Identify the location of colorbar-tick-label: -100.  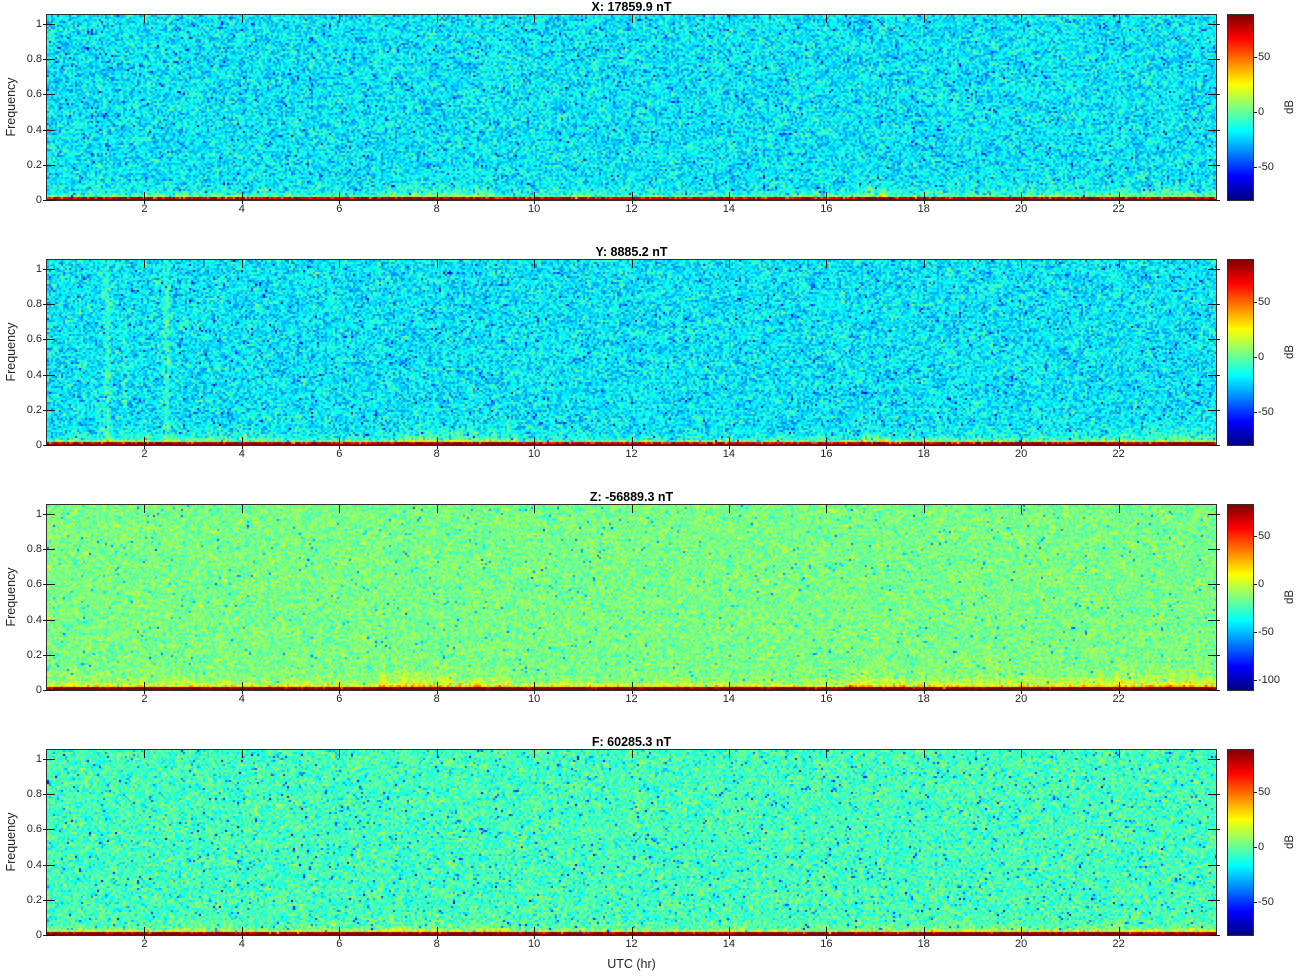
(1269, 680).